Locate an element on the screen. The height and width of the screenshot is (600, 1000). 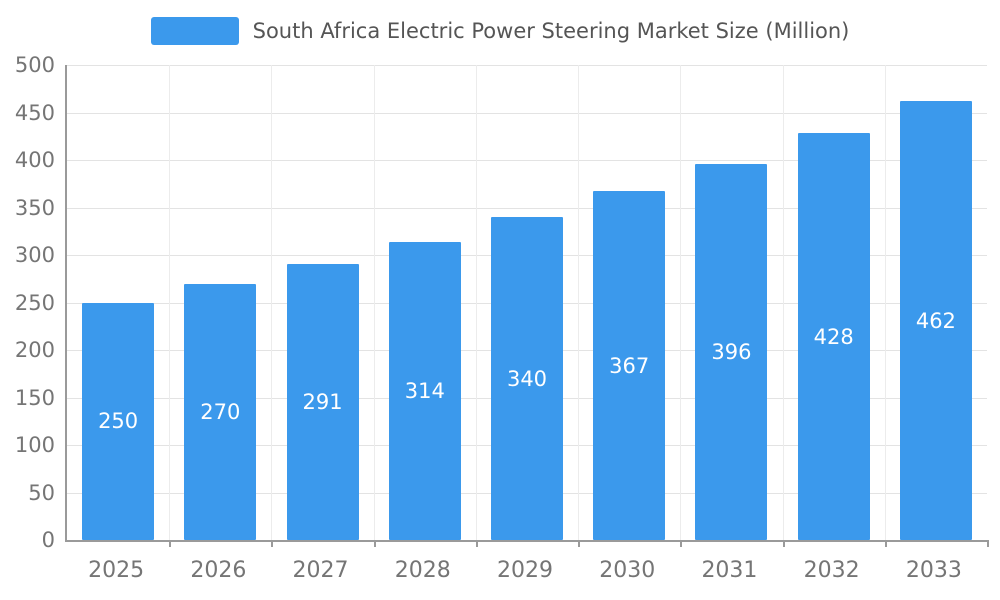
x-axis: 2025 2026 2027 2028 2029 2030 2031 2032 2033 is located at coordinates (525, 570).